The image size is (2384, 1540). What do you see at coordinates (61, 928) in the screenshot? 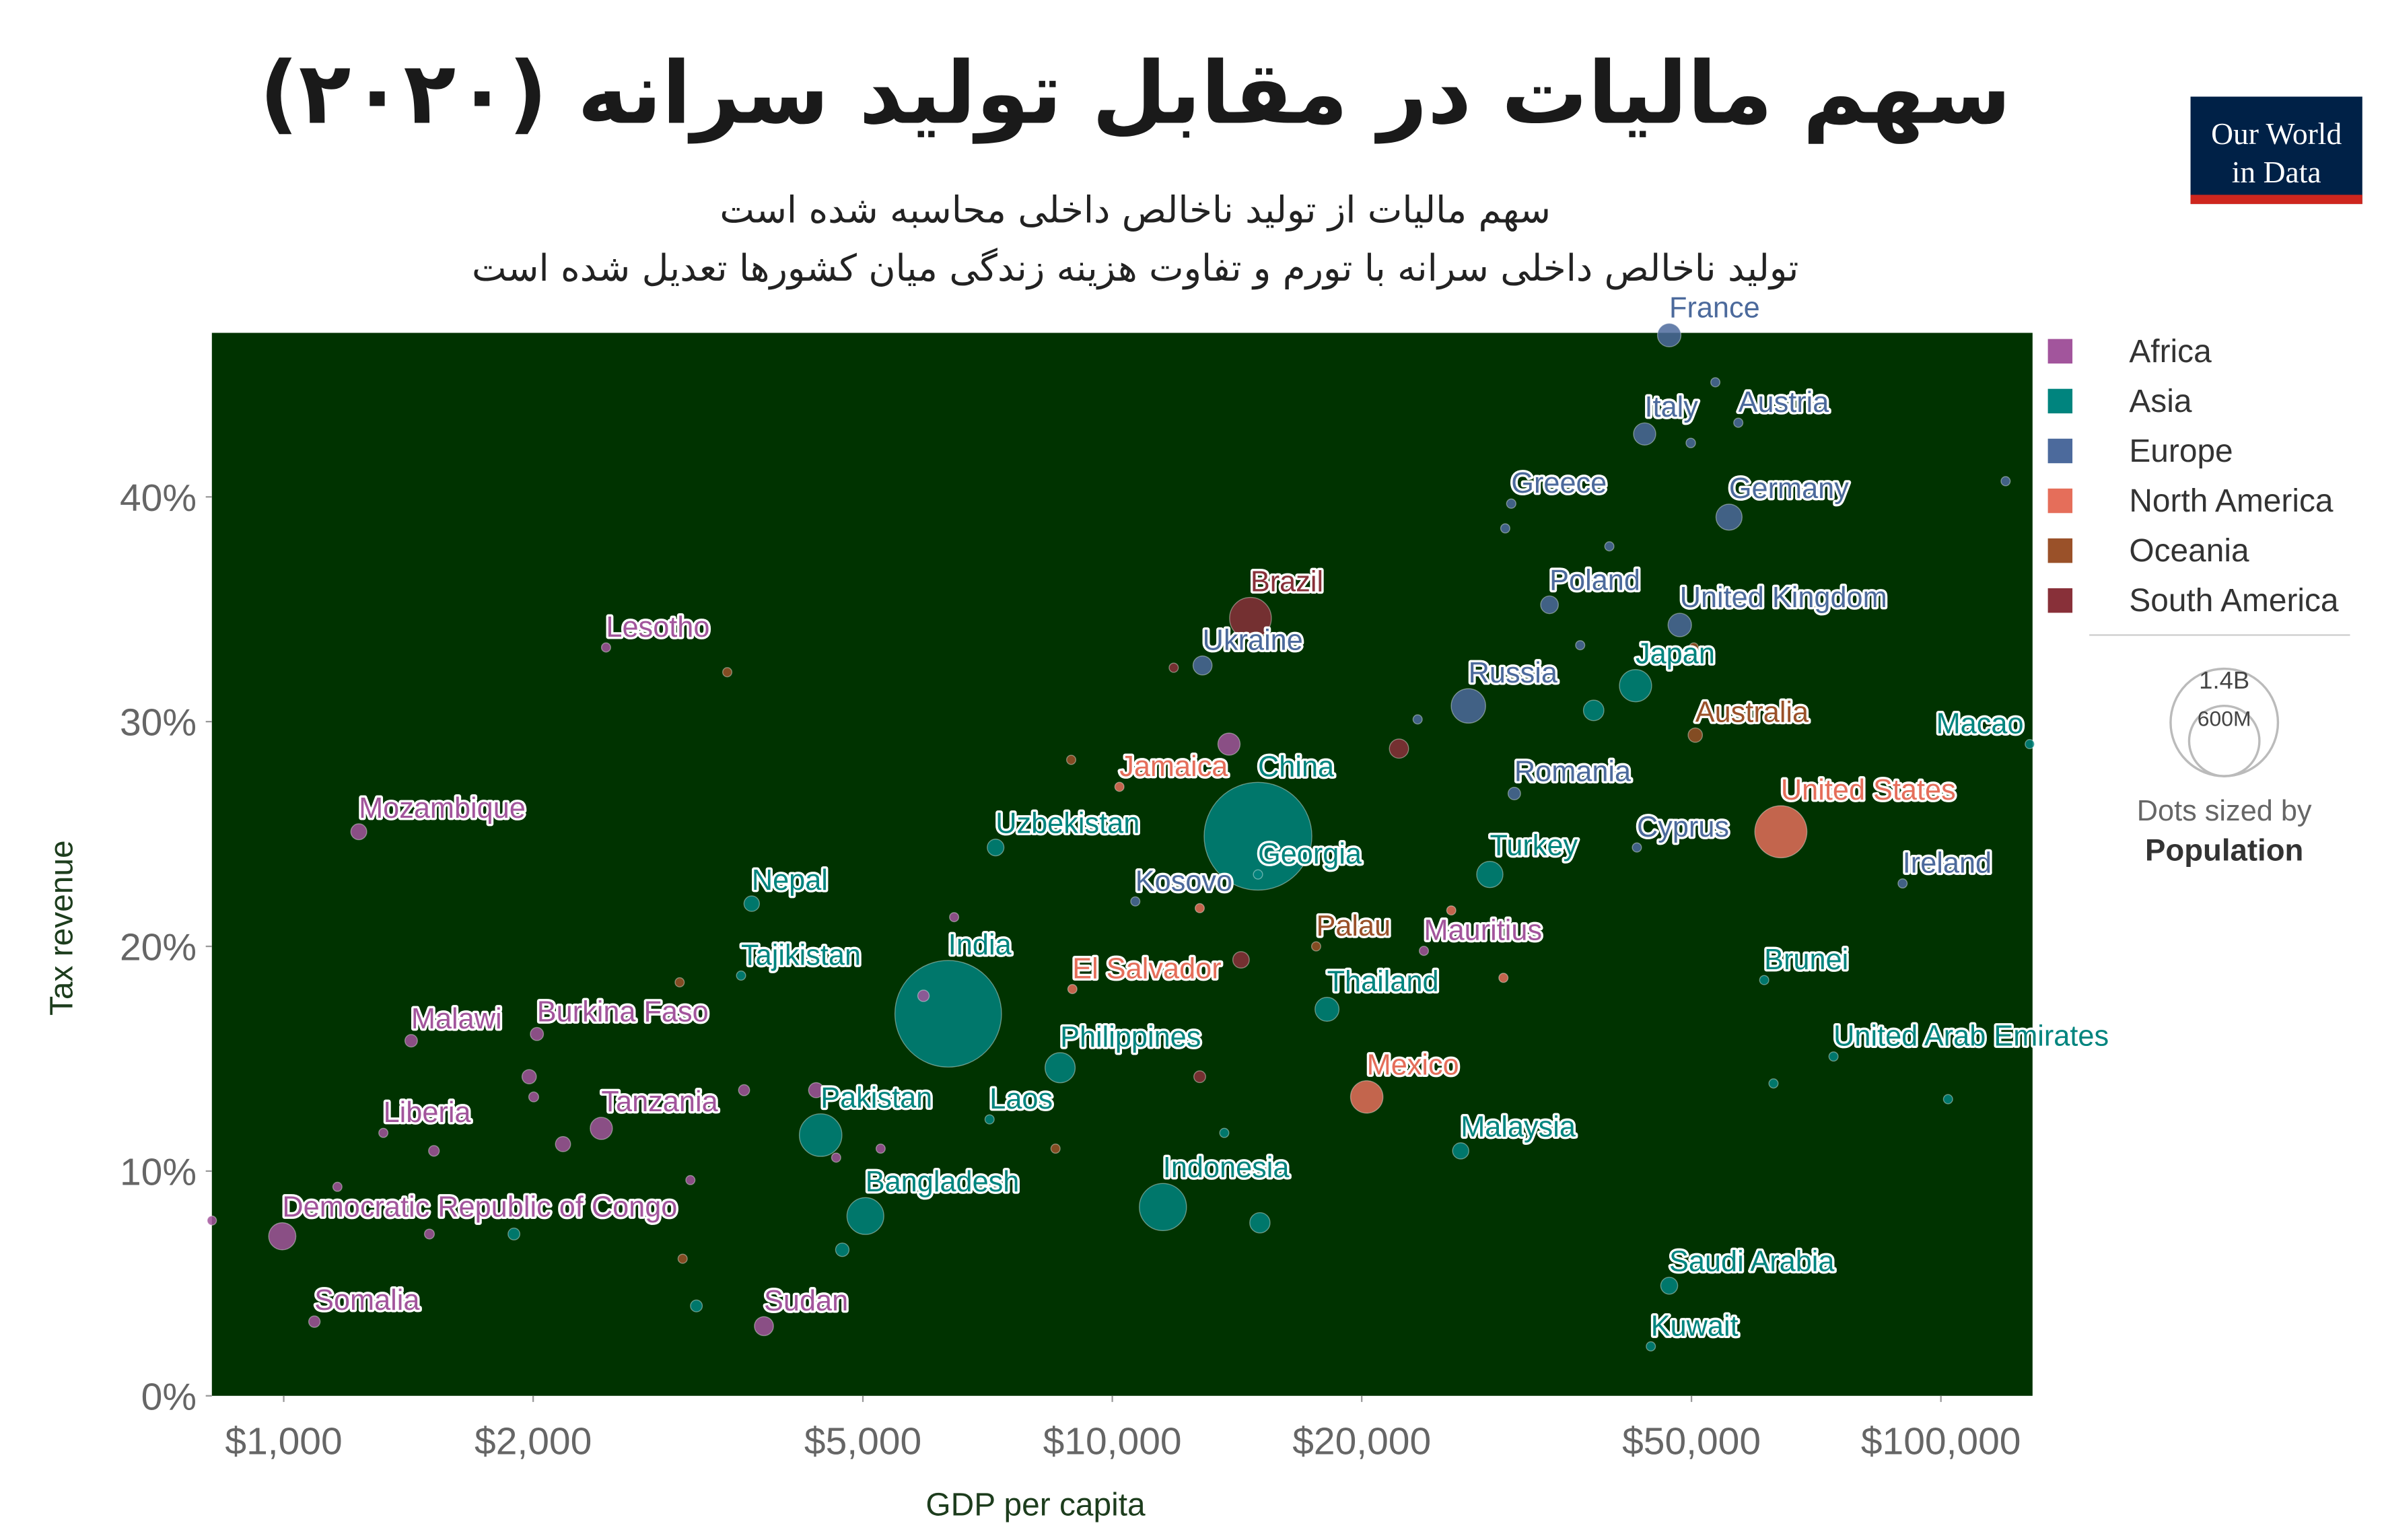
I see `y-axis-label: Tax revenue` at bounding box center [61, 928].